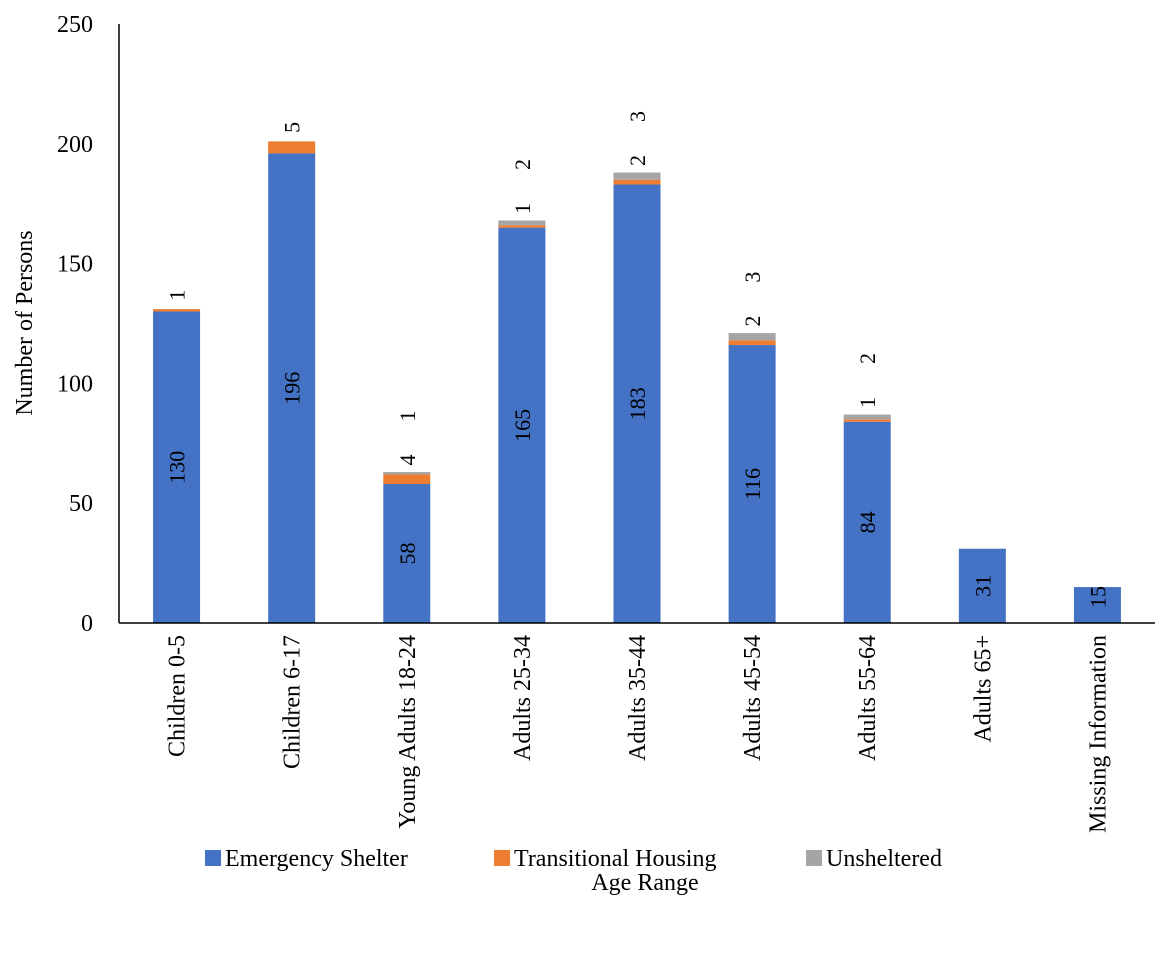 The width and height of the screenshot is (1168, 957). What do you see at coordinates (75, 265) in the screenshot?
I see `y-tick-label: 150` at bounding box center [75, 265].